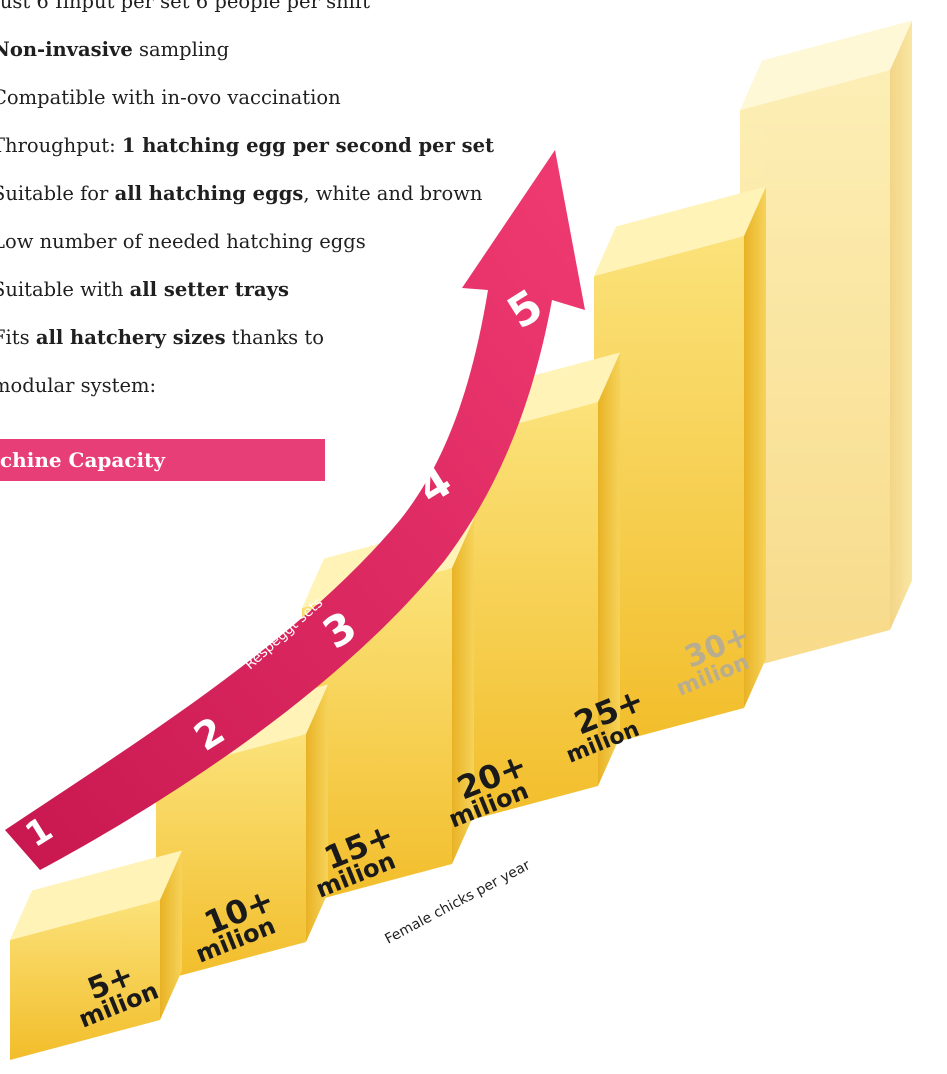 This screenshot has height=1074, width=947. I want to click on feature-text: Suitable for, so click(57, 193).